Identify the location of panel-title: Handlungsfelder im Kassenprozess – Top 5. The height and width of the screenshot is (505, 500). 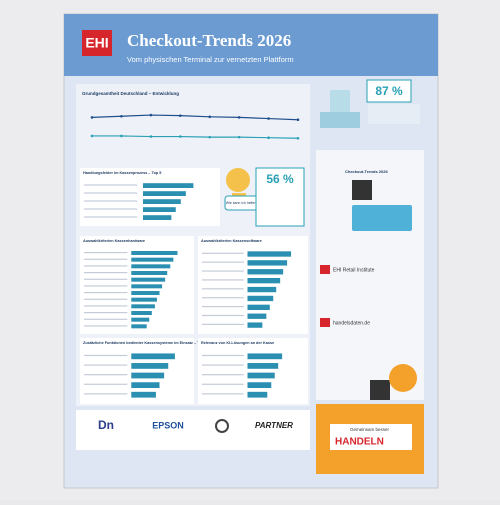
(122, 173).